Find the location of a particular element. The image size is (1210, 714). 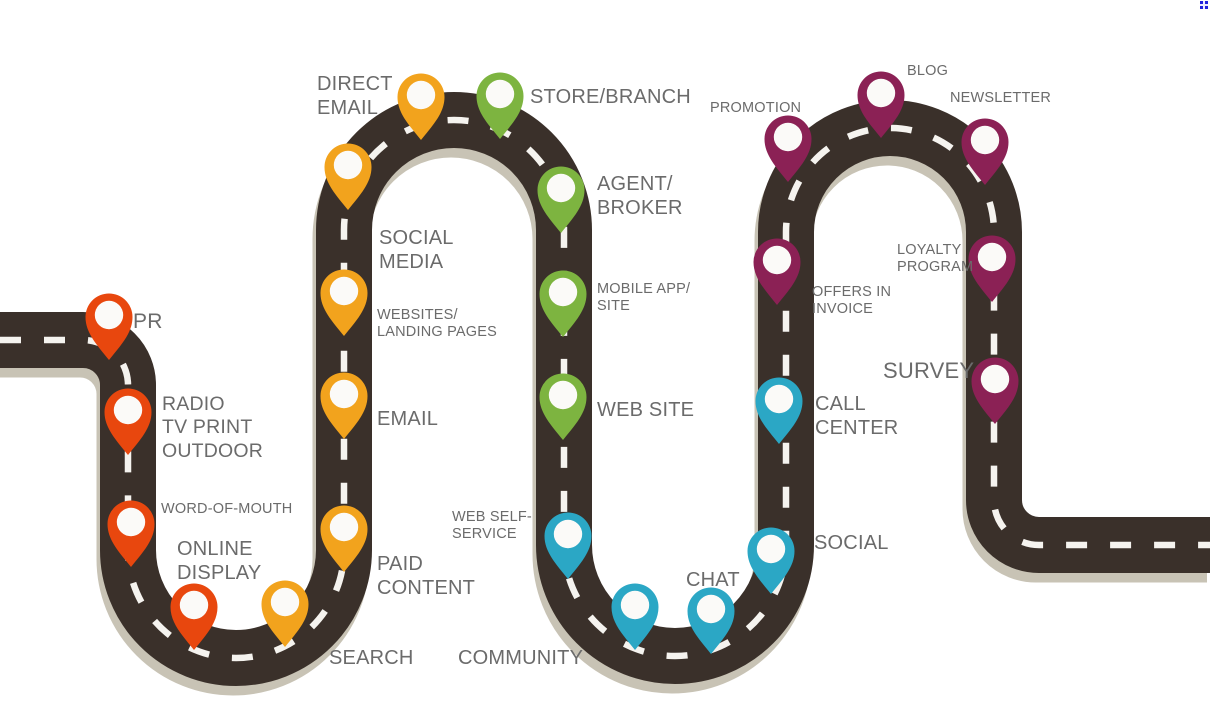

map-pin-store-branch is located at coordinates (500, 106).